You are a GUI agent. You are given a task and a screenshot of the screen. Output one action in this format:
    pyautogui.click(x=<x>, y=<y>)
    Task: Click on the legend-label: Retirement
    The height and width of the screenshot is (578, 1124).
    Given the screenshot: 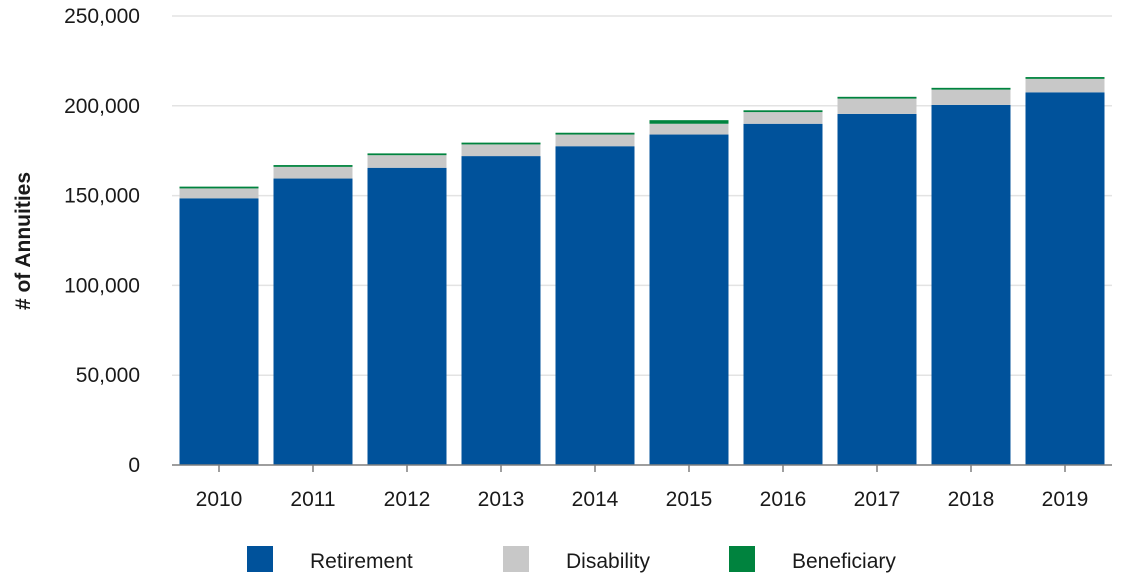 What is the action you would take?
    pyautogui.click(x=361, y=561)
    